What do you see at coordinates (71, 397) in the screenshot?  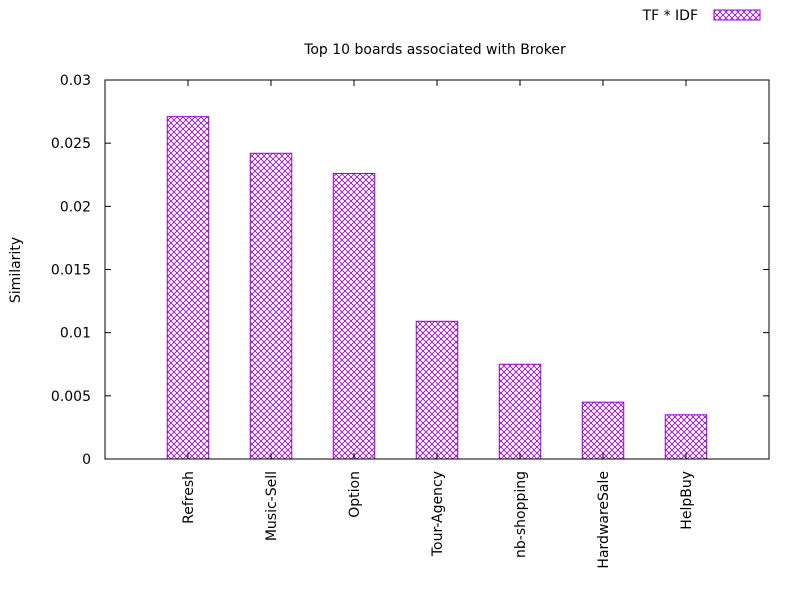 I see `y-tick-label: 0.005` at bounding box center [71, 397].